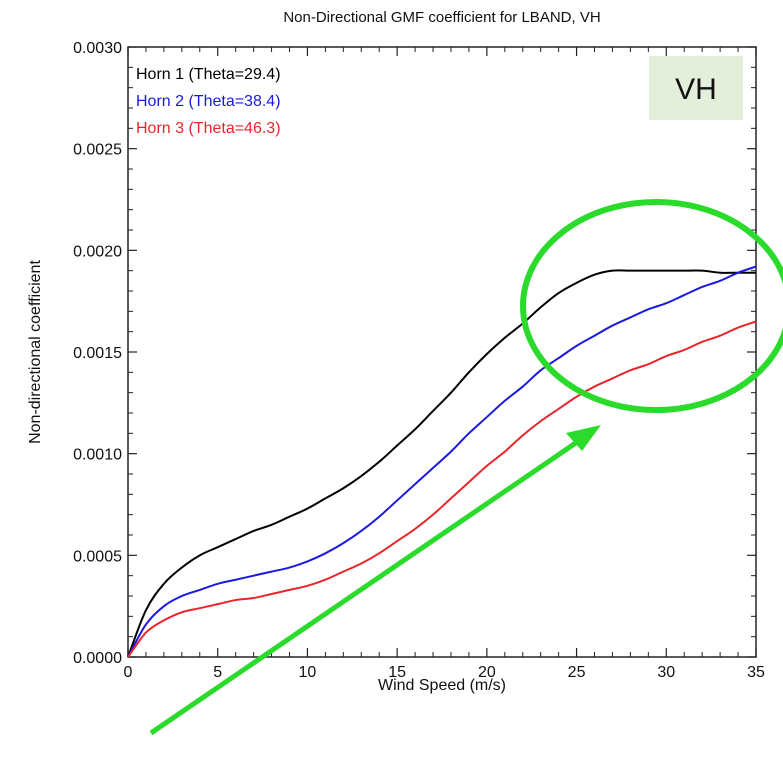 The image size is (783, 760). What do you see at coordinates (97, 455) in the screenshot?
I see `y-tick-label: 0.0010` at bounding box center [97, 455].